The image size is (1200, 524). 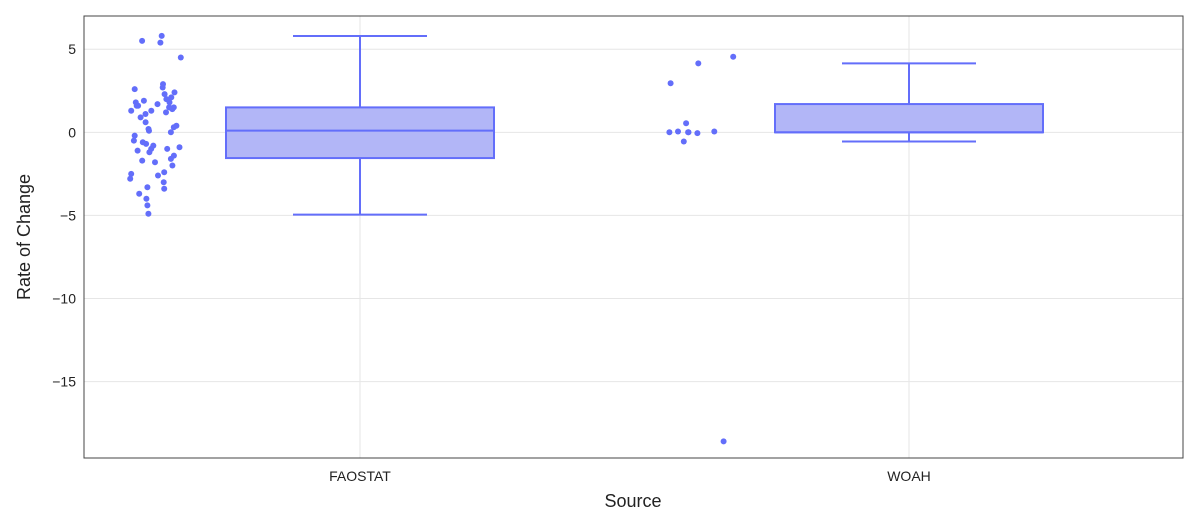 I want to click on box-woah, so click(x=909, y=102).